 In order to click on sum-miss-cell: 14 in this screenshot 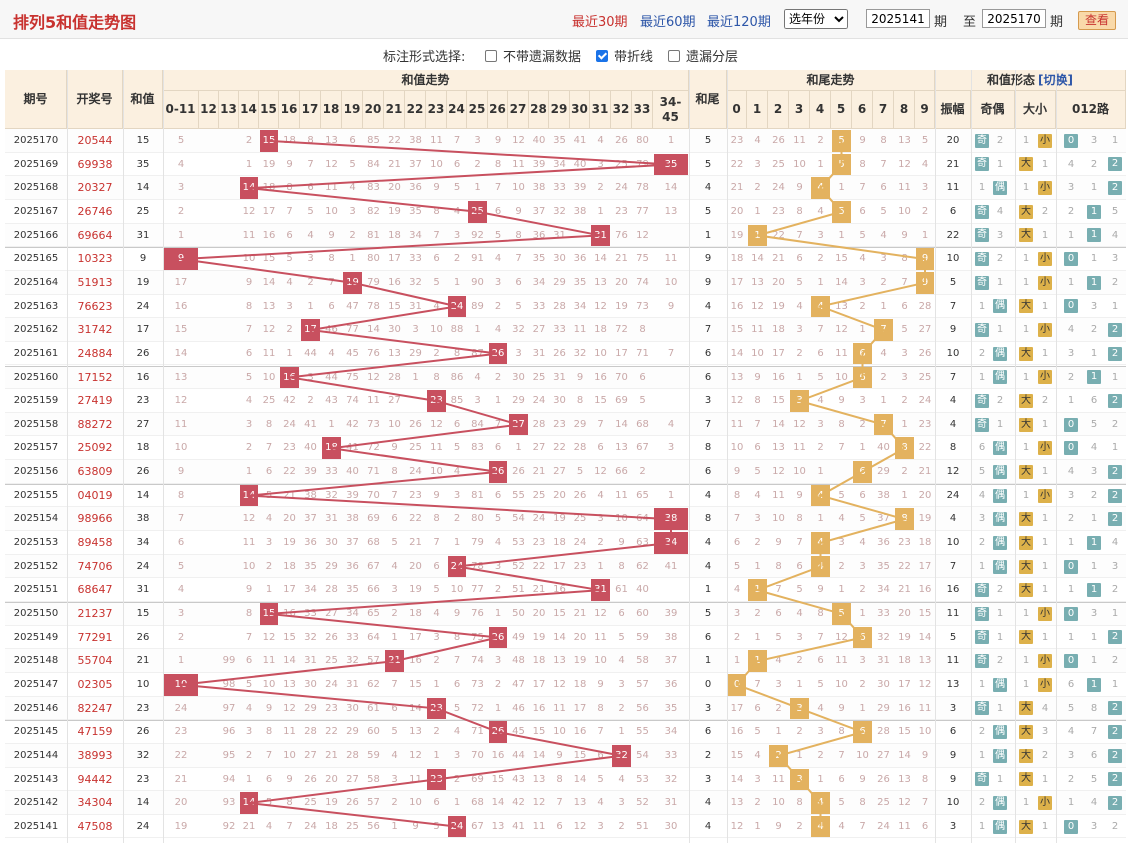, I will do `click(181, 353)`.